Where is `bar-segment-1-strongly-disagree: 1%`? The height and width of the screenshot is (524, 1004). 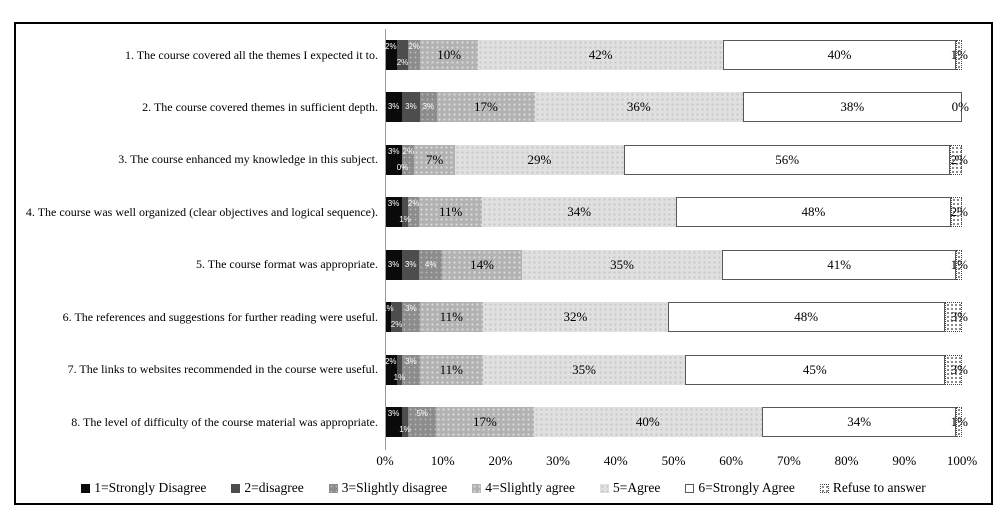
bar-segment-1-strongly-disagree: 1% is located at coordinates (388, 317).